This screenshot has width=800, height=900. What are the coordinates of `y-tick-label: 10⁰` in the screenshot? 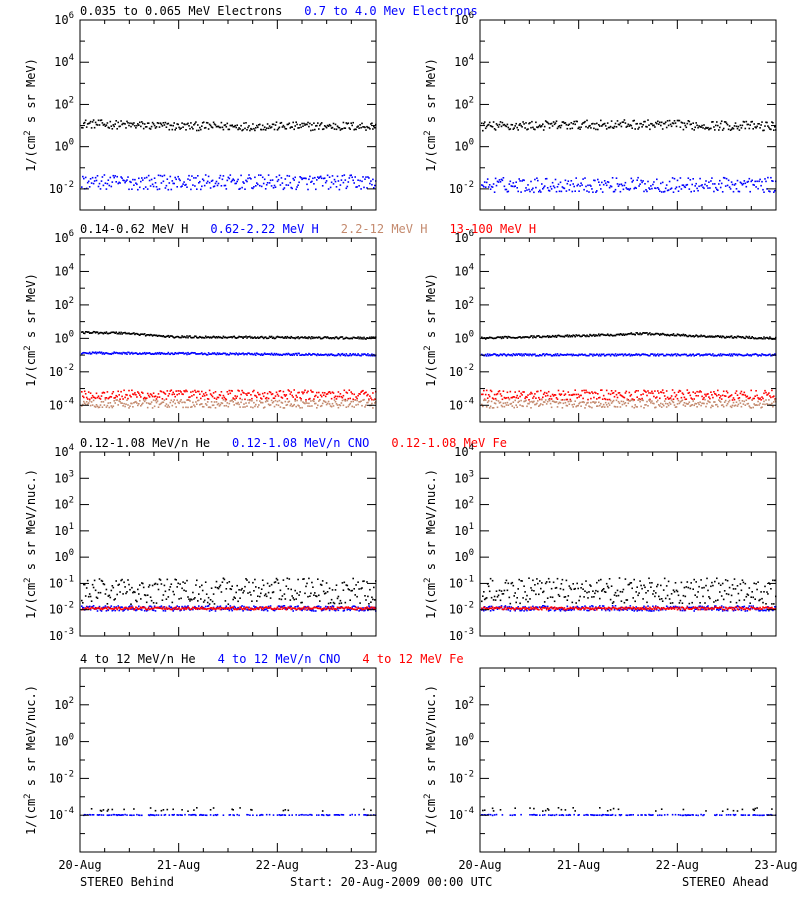 It's located at (64, 337).